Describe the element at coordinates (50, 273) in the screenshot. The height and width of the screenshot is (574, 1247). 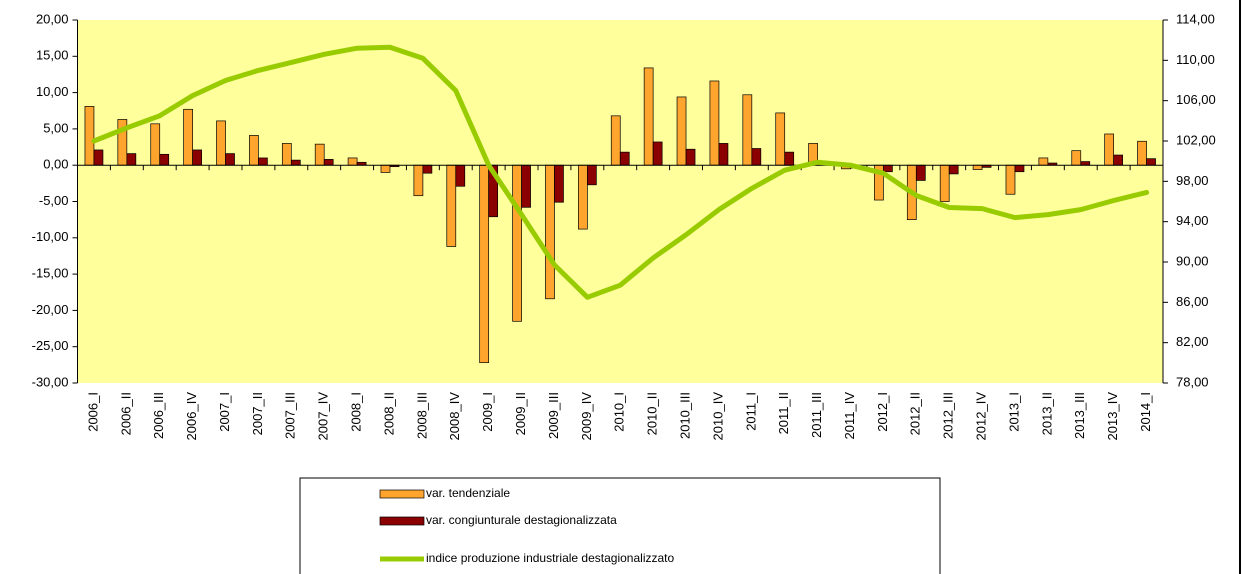
I see `y-tick-label: -15,00` at that location.